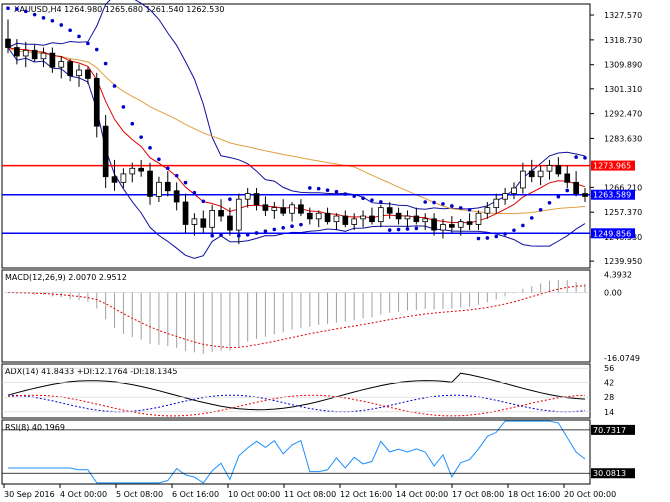 This screenshot has width=670, height=502. What do you see at coordinates (139, 494) in the screenshot?
I see `time-tick-label: 5 Oct 08:00` at bounding box center [139, 494].